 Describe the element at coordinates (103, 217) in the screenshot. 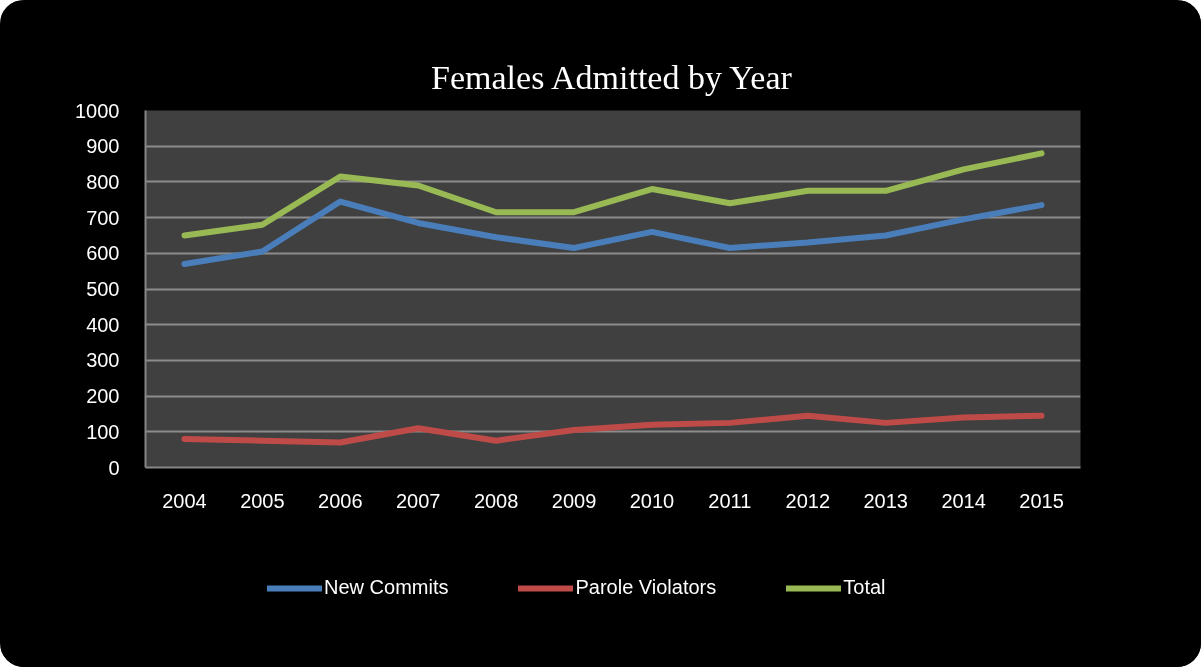

I see `y-tick-label: 700` at that location.